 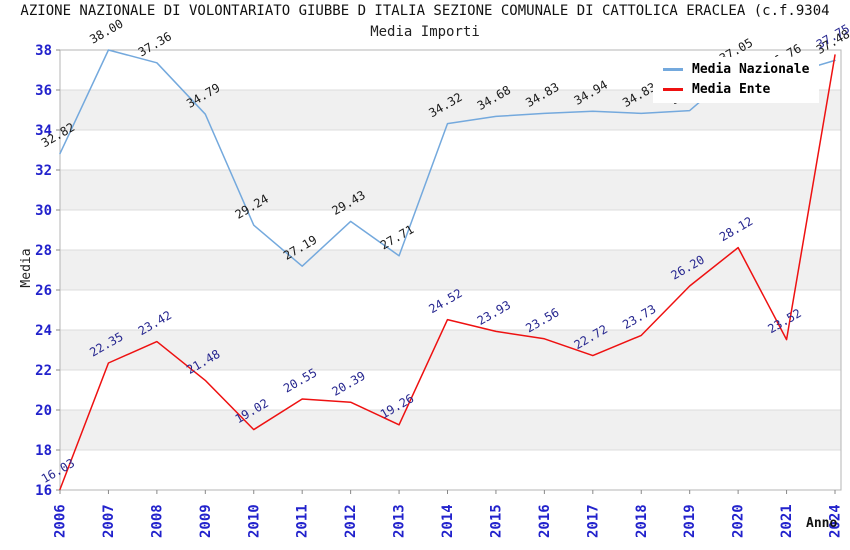 I want to click on legend-label: Media Nazionale, so click(x=751, y=69).